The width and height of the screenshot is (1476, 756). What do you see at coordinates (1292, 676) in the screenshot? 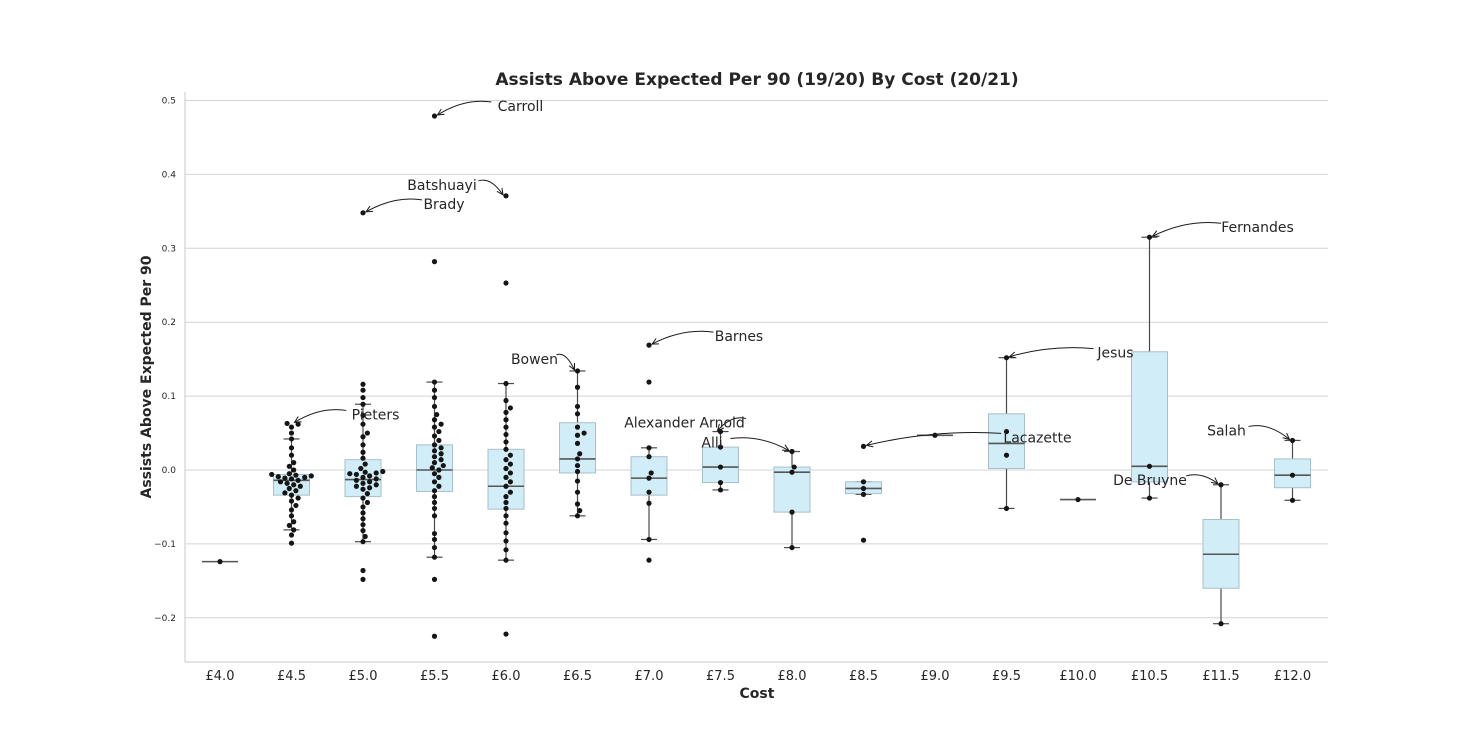
I see `x-tick-label: £12.0` at bounding box center [1292, 676].